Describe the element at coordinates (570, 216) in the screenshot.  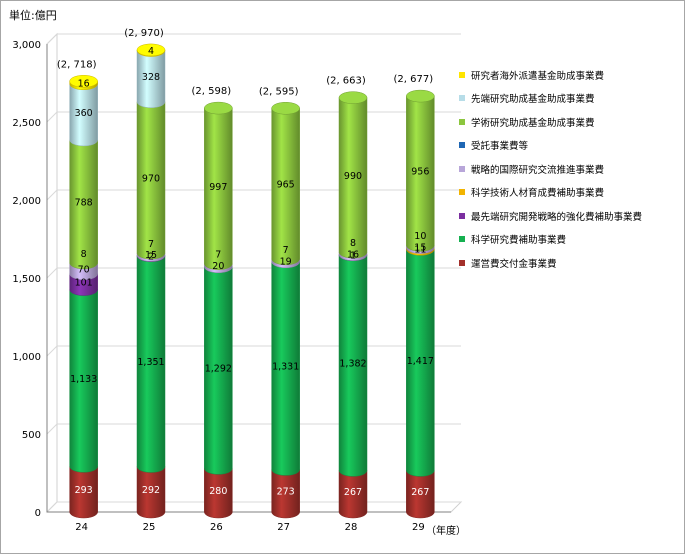
I see `legend-item: 最先端研究開発戦略的強化費補助事業費` at that location.